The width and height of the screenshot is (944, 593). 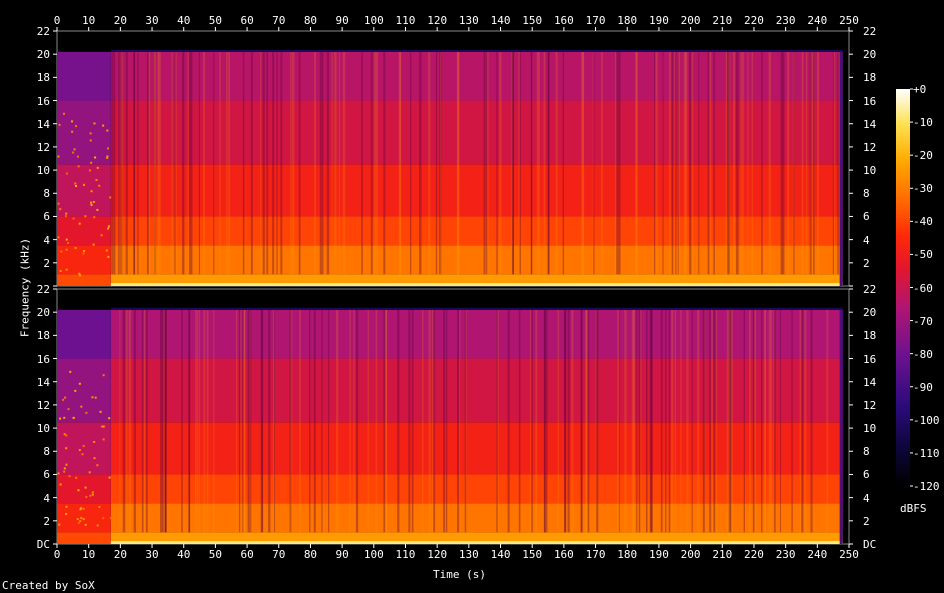 What do you see at coordinates (920, 89) in the screenshot?
I see `colorbar-tick-label: +0` at bounding box center [920, 89].